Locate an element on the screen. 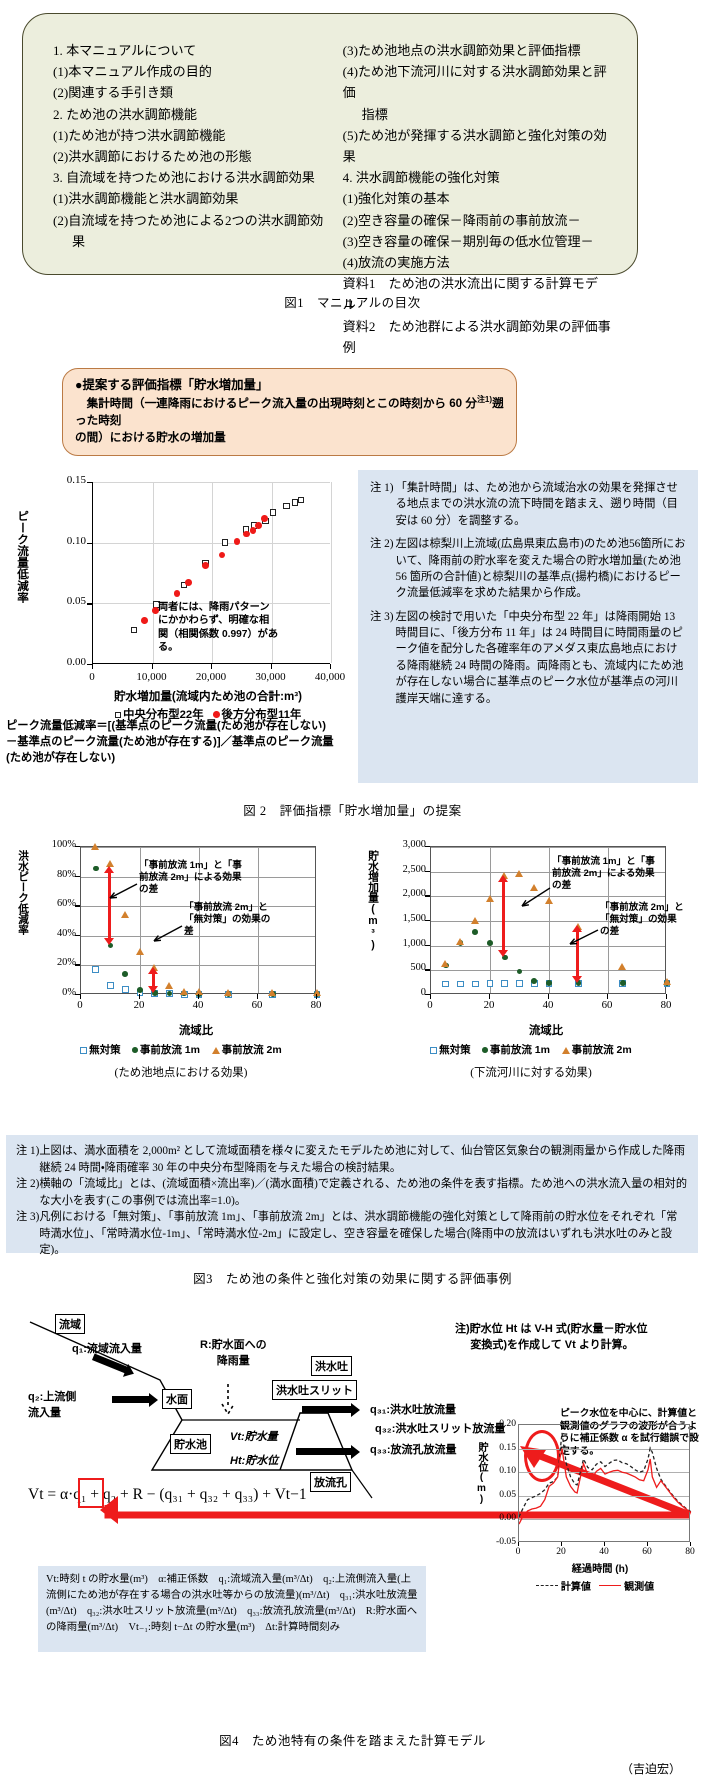 The width and height of the screenshot is (705, 1785). series-観測値 is located at coordinates (605, 1486).